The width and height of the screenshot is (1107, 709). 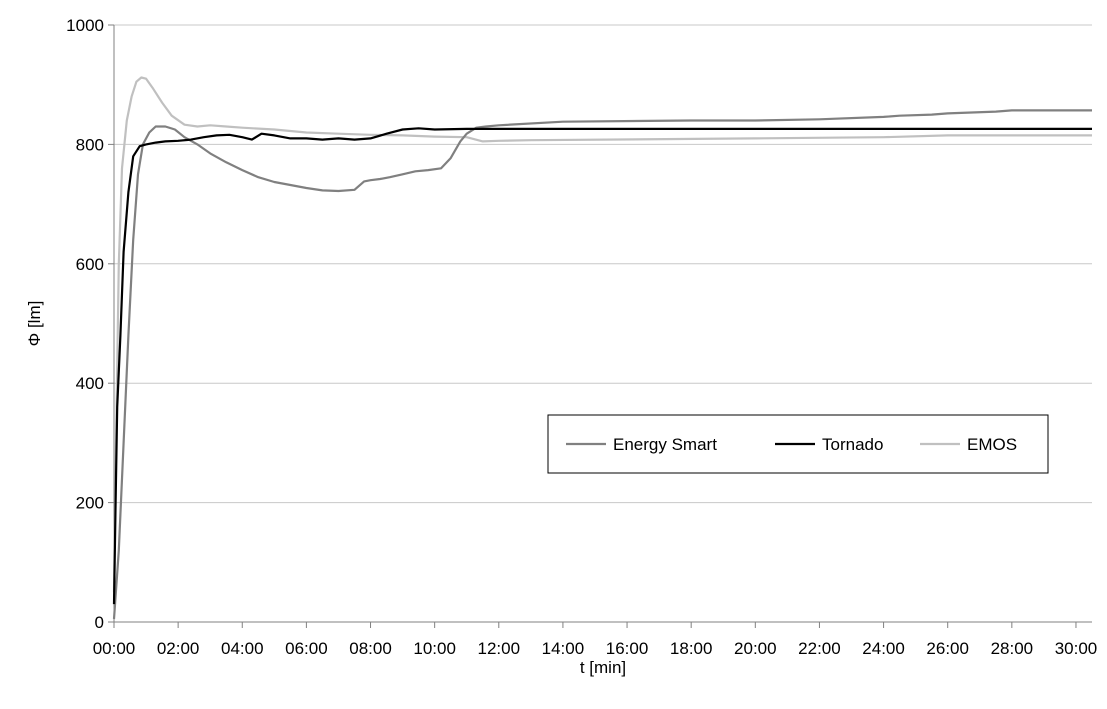 What do you see at coordinates (755, 648) in the screenshot?
I see `x-tick-label: 20:00` at bounding box center [755, 648].